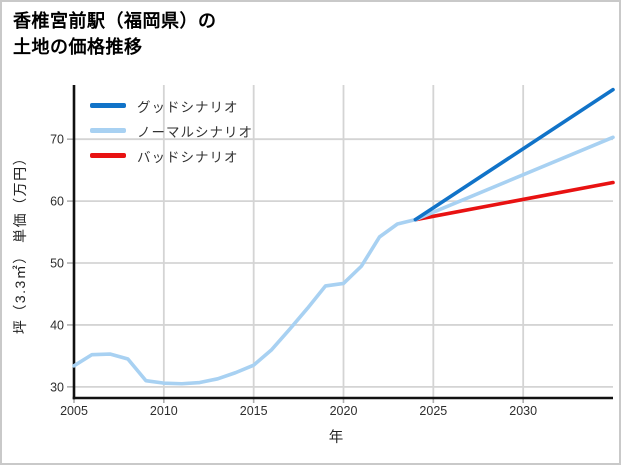 The width and height of the screenshot is (621, 465). What do you see at coordinates (74, 411) in the screenshot?
I see `x-tick-label: 2005` at bounding box center [74, 411].